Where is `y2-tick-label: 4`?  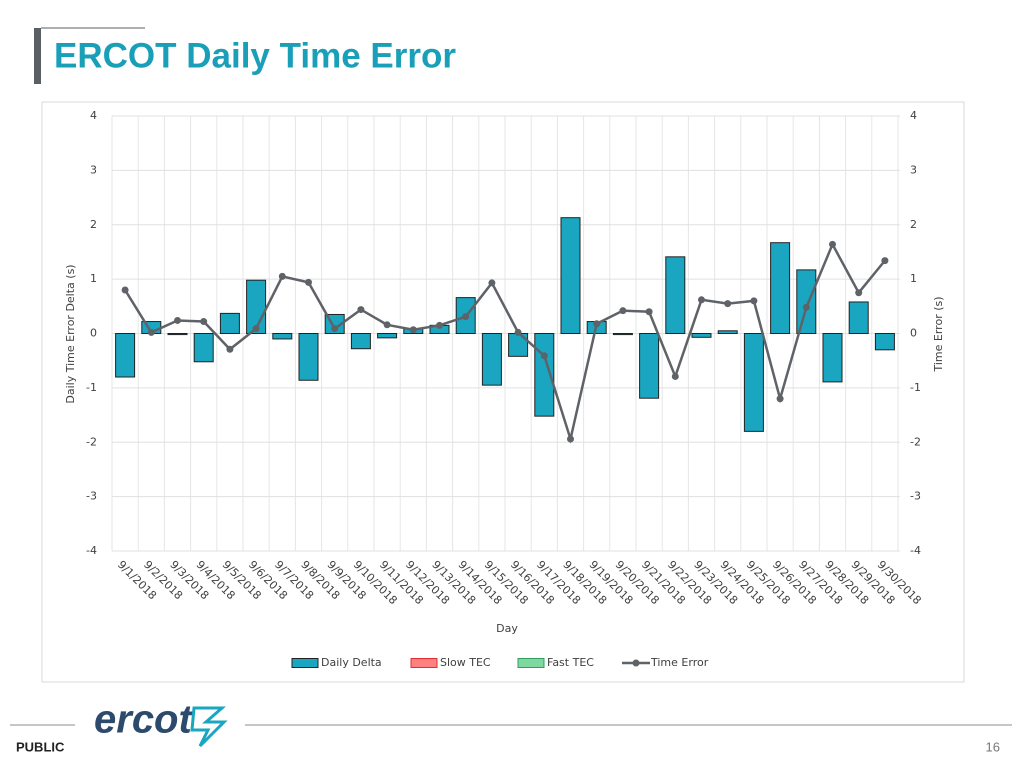 y2-tick-label: 4 is located at coordinates (913, 115).